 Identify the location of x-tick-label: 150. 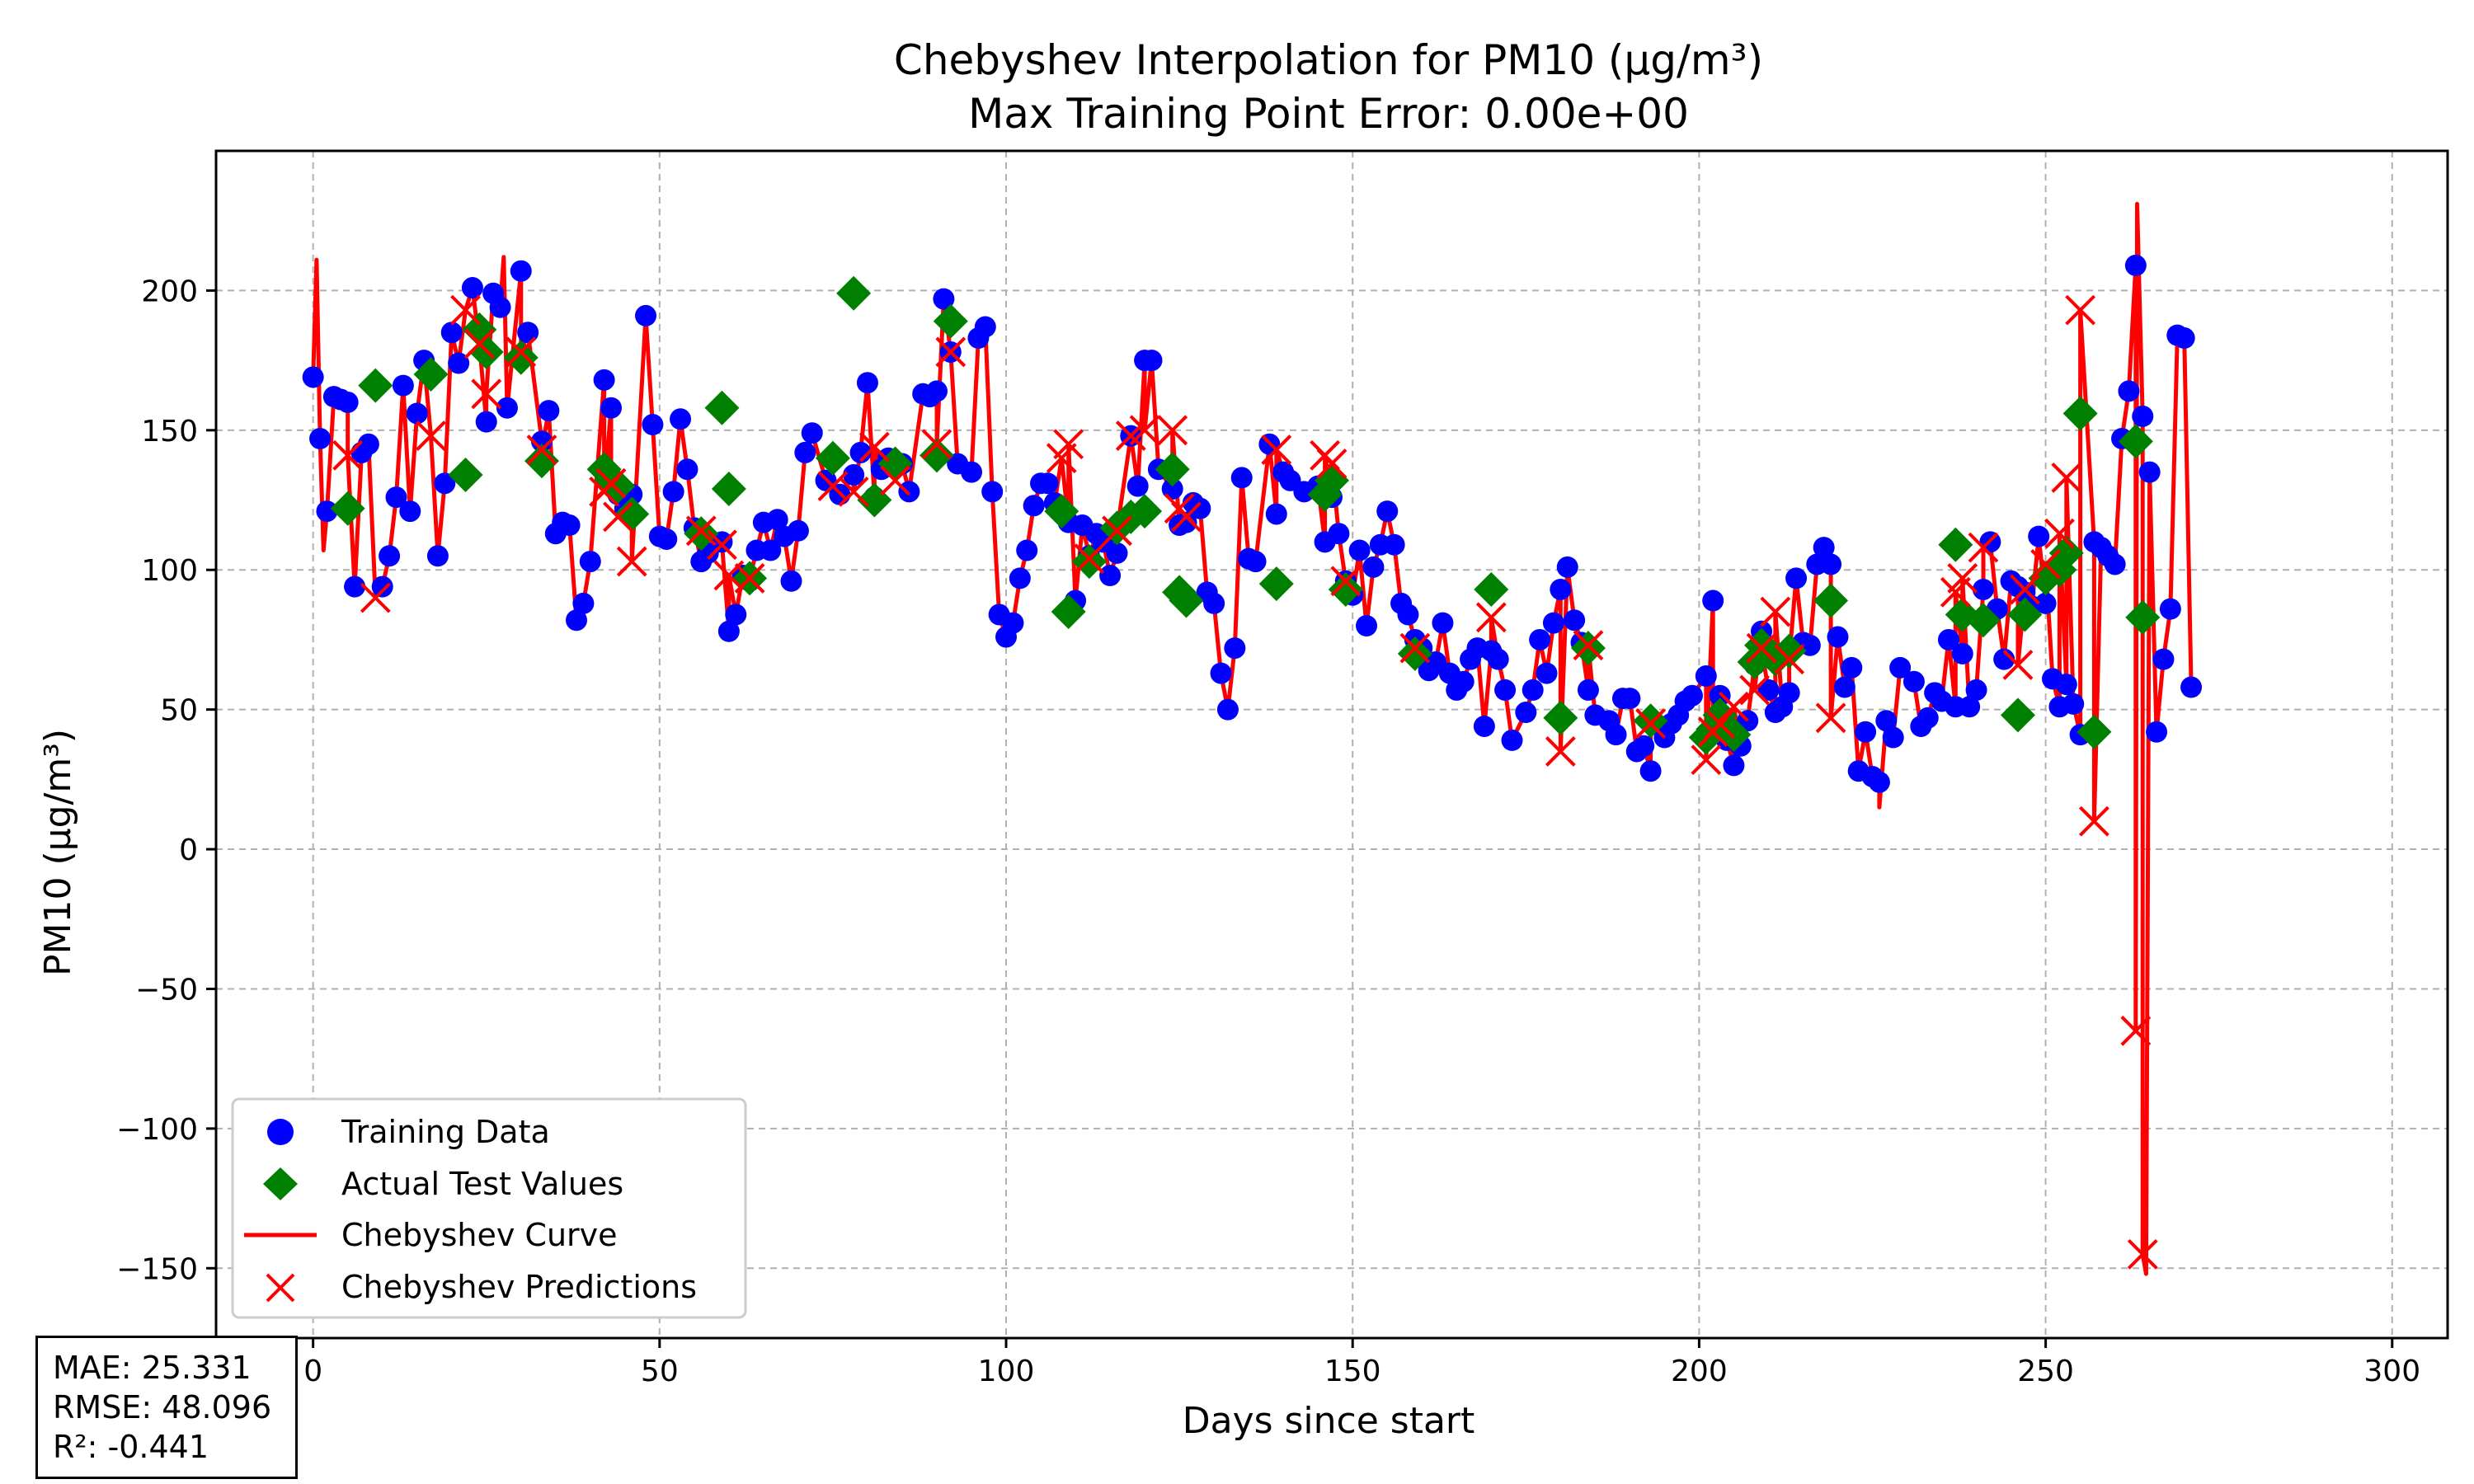
(1352, 1371).